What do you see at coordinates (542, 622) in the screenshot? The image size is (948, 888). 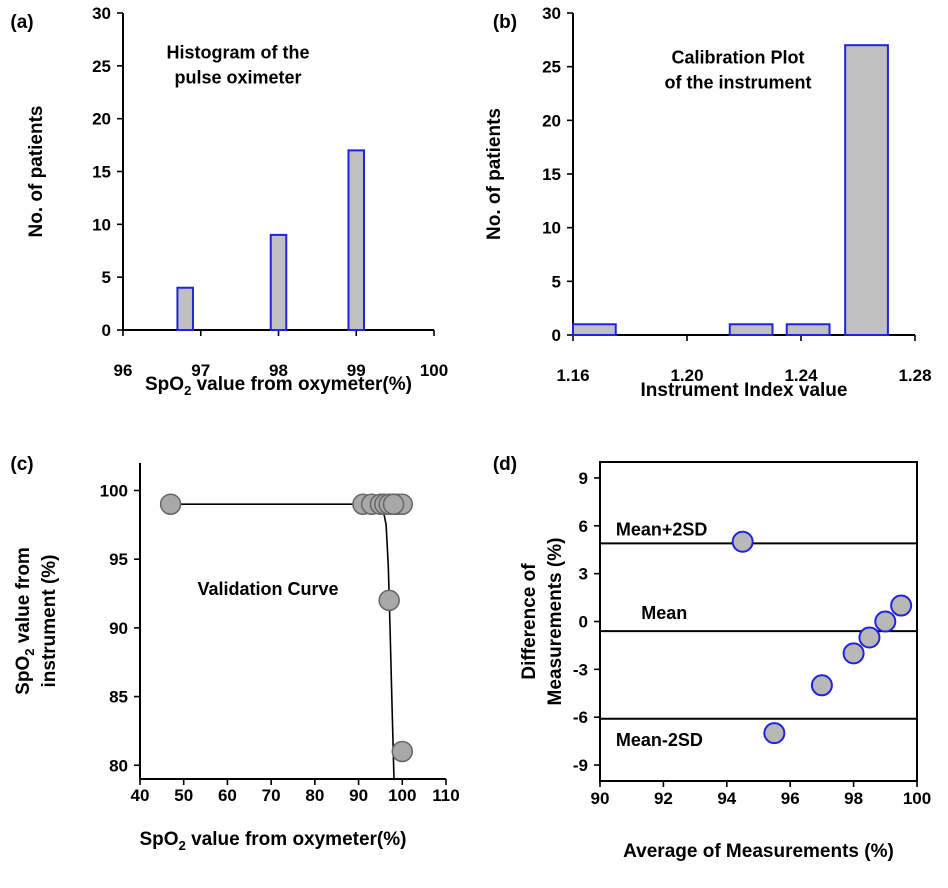 I see `y-axis-label: Difference of Measurements (%)` at bounding box center [542, 622].